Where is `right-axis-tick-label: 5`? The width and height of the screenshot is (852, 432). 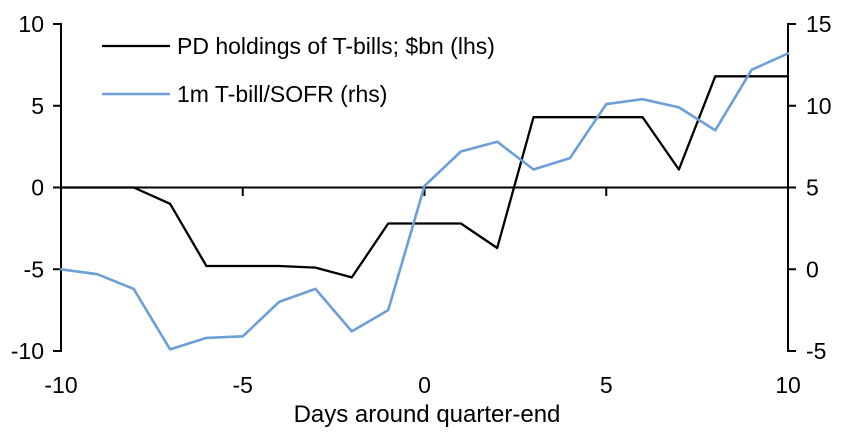
right-axis-tick-label: 5 is located at coordinates (812, 188).